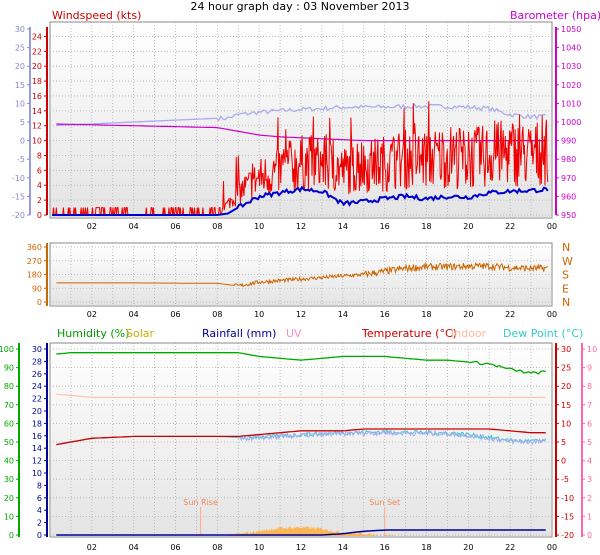 This screenshot has height=555, width=600. I want to click on rain-axis-tick-label: 22, so click(37, 399).